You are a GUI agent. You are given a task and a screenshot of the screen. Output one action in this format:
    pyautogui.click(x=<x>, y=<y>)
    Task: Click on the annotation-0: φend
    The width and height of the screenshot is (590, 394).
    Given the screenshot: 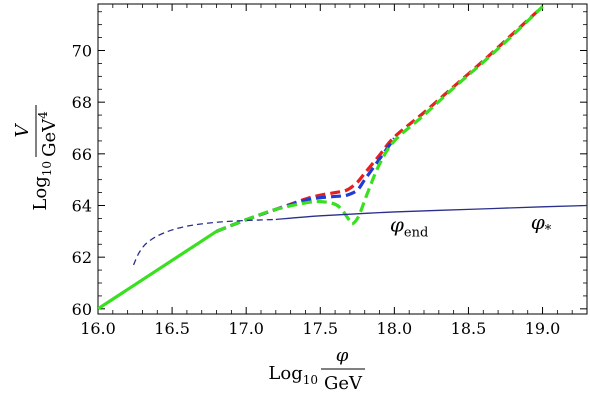 What is the action you would take?
    pyautogui.click(x=409, y=226)
    